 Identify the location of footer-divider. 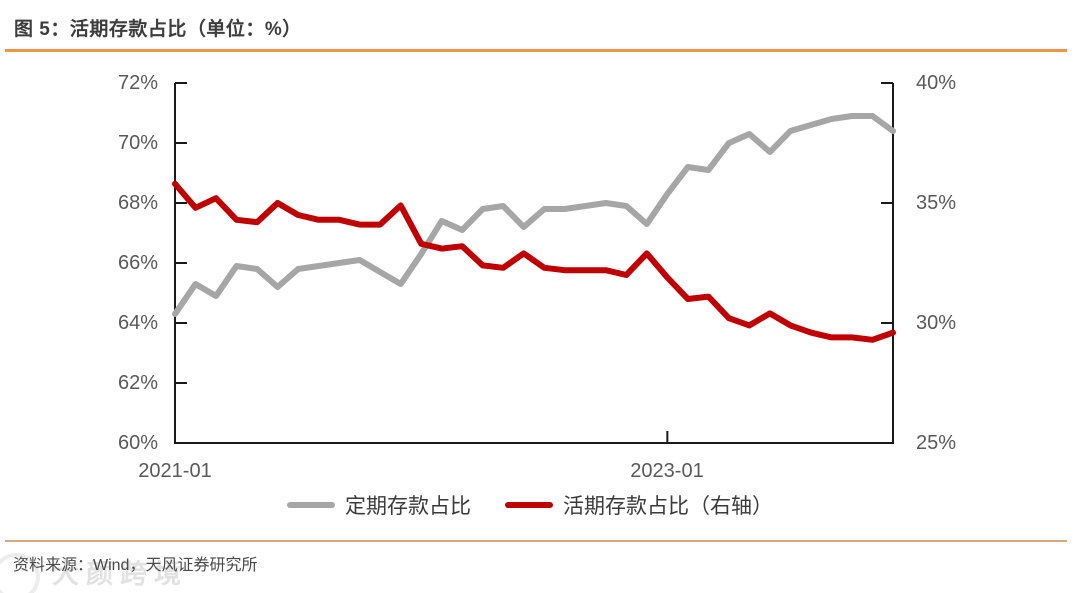
(536, 541).